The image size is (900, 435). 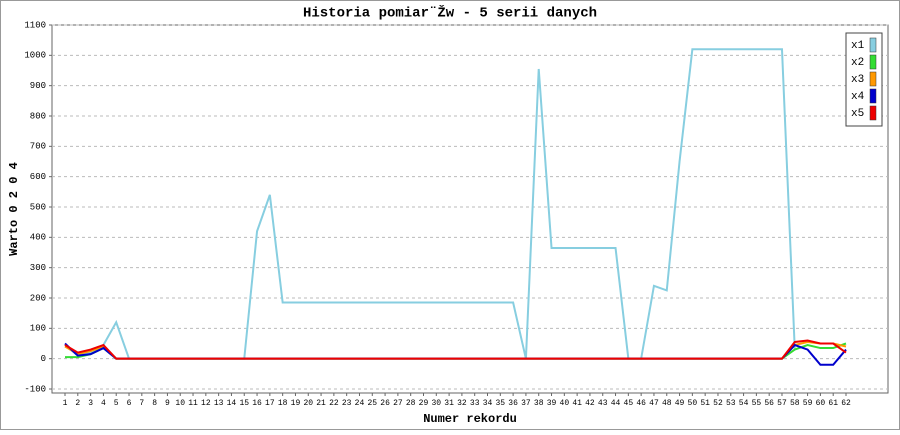 What do you see at coordinates (808, 403) in the screenshot?
I see `x-tick-label: 59` at bounding box center [808, 403].